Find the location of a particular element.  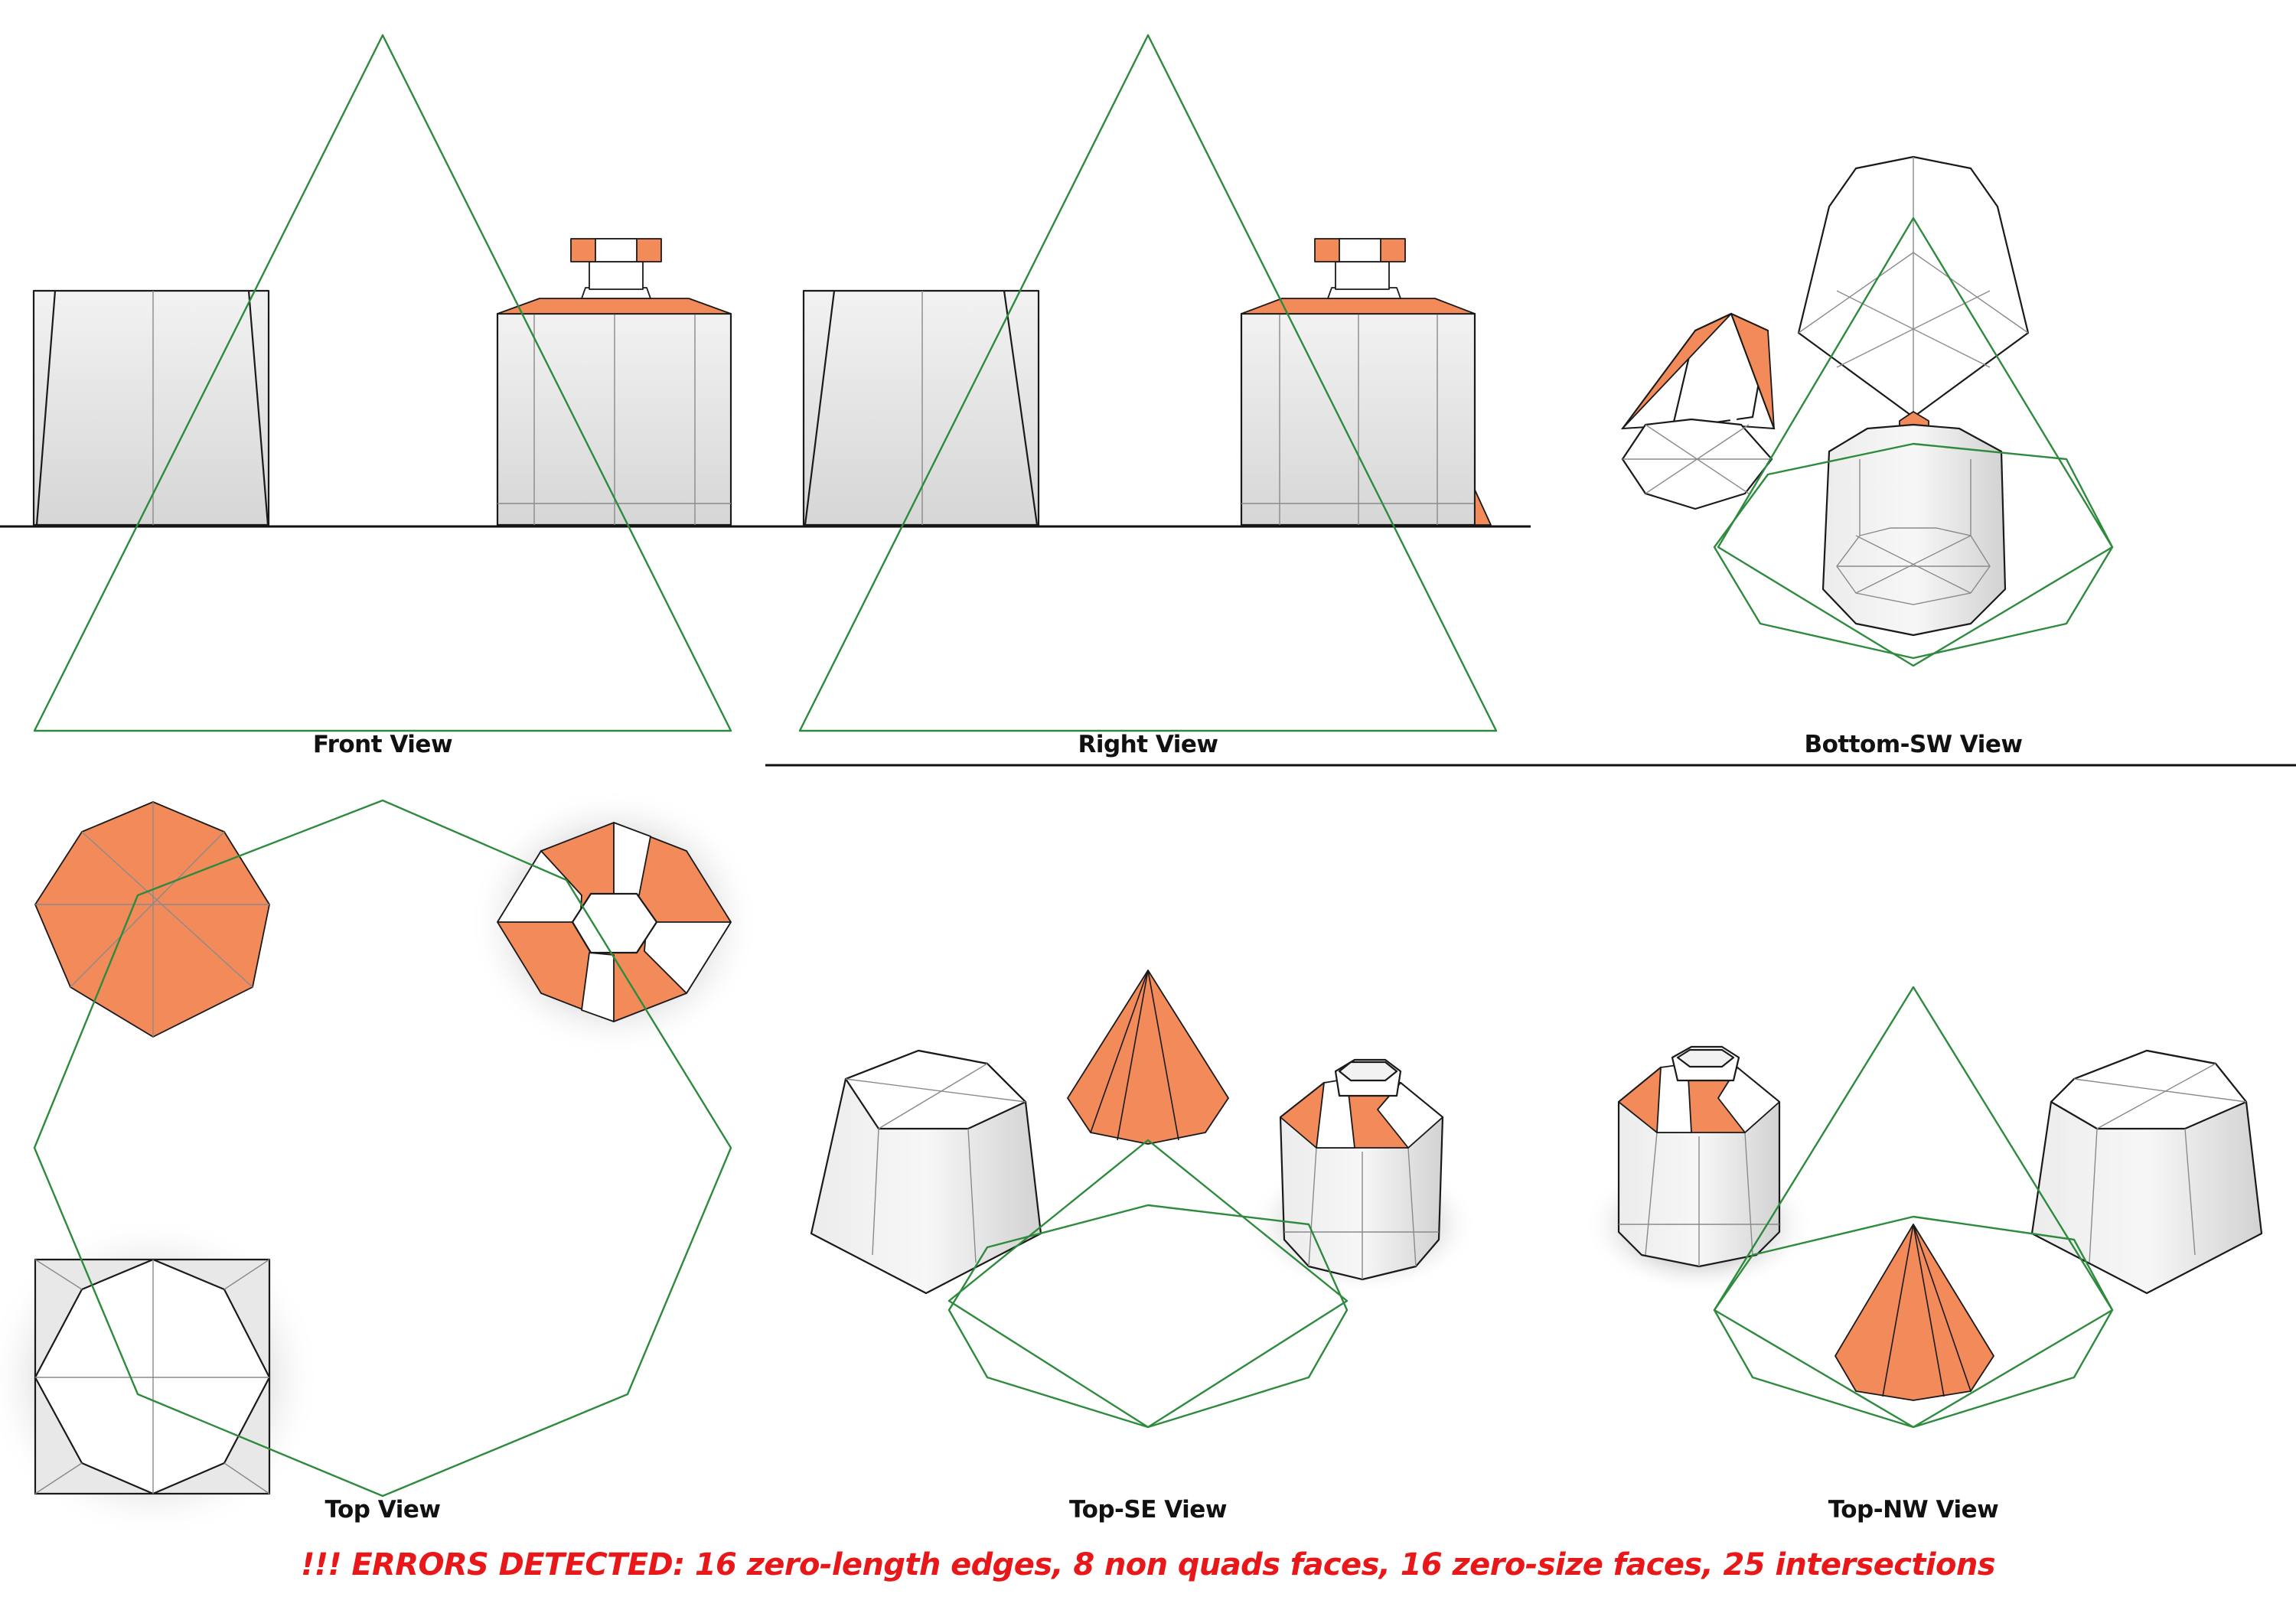

se-cone is located at coordinates (1148, 1058).